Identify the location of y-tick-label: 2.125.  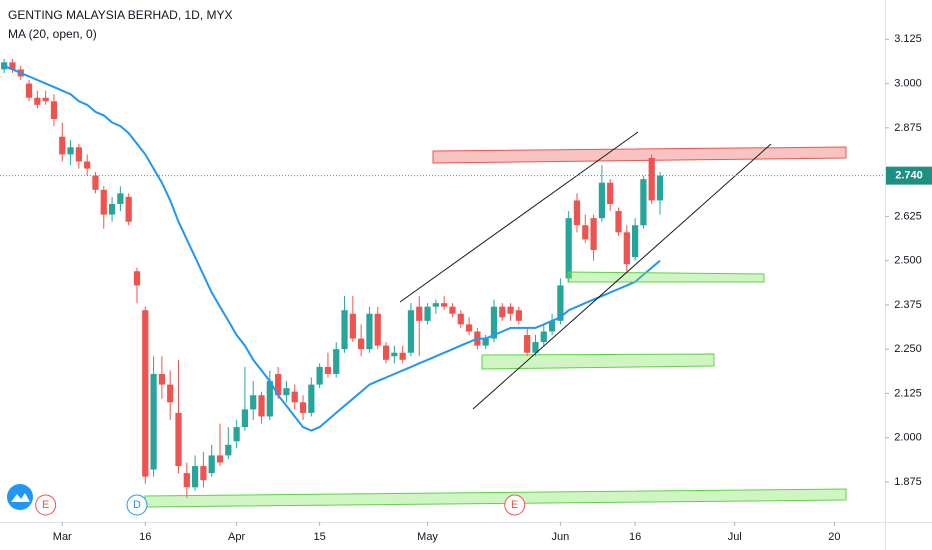
(908, 393).